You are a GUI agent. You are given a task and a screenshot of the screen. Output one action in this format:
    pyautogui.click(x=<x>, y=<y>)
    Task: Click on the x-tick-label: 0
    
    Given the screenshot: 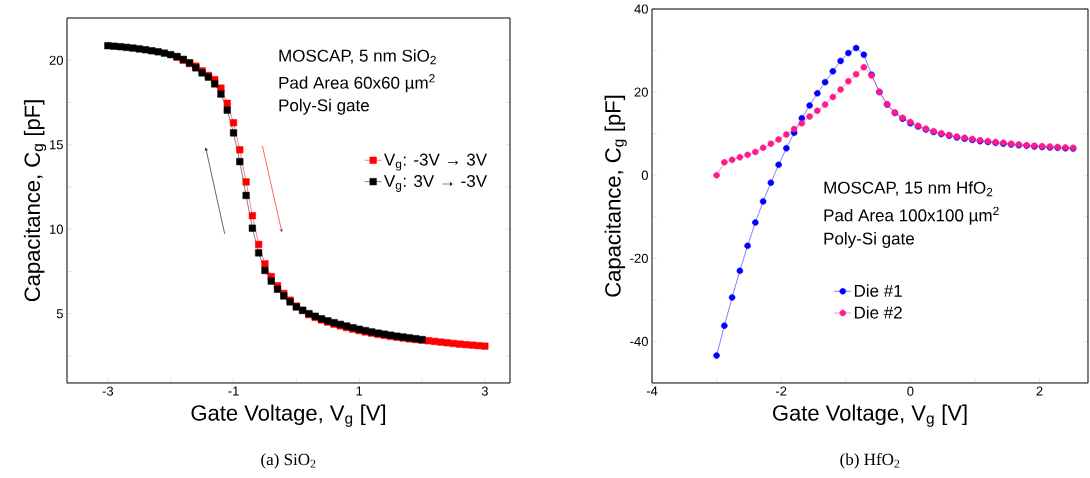 What is the action you would take?
    pyautogui.click(x=910, y=391)
    